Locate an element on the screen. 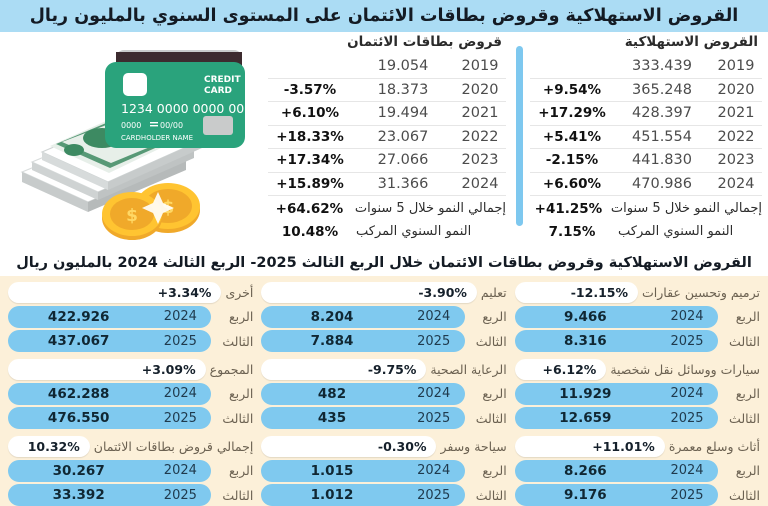 This screenshot has height=506, width=768. cell-value: 18.373 is located at coordinates (403, 89).